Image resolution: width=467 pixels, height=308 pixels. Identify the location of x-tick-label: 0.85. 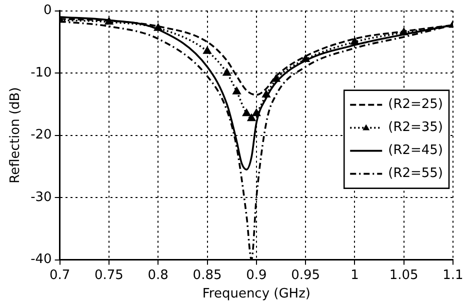
(207, 275).